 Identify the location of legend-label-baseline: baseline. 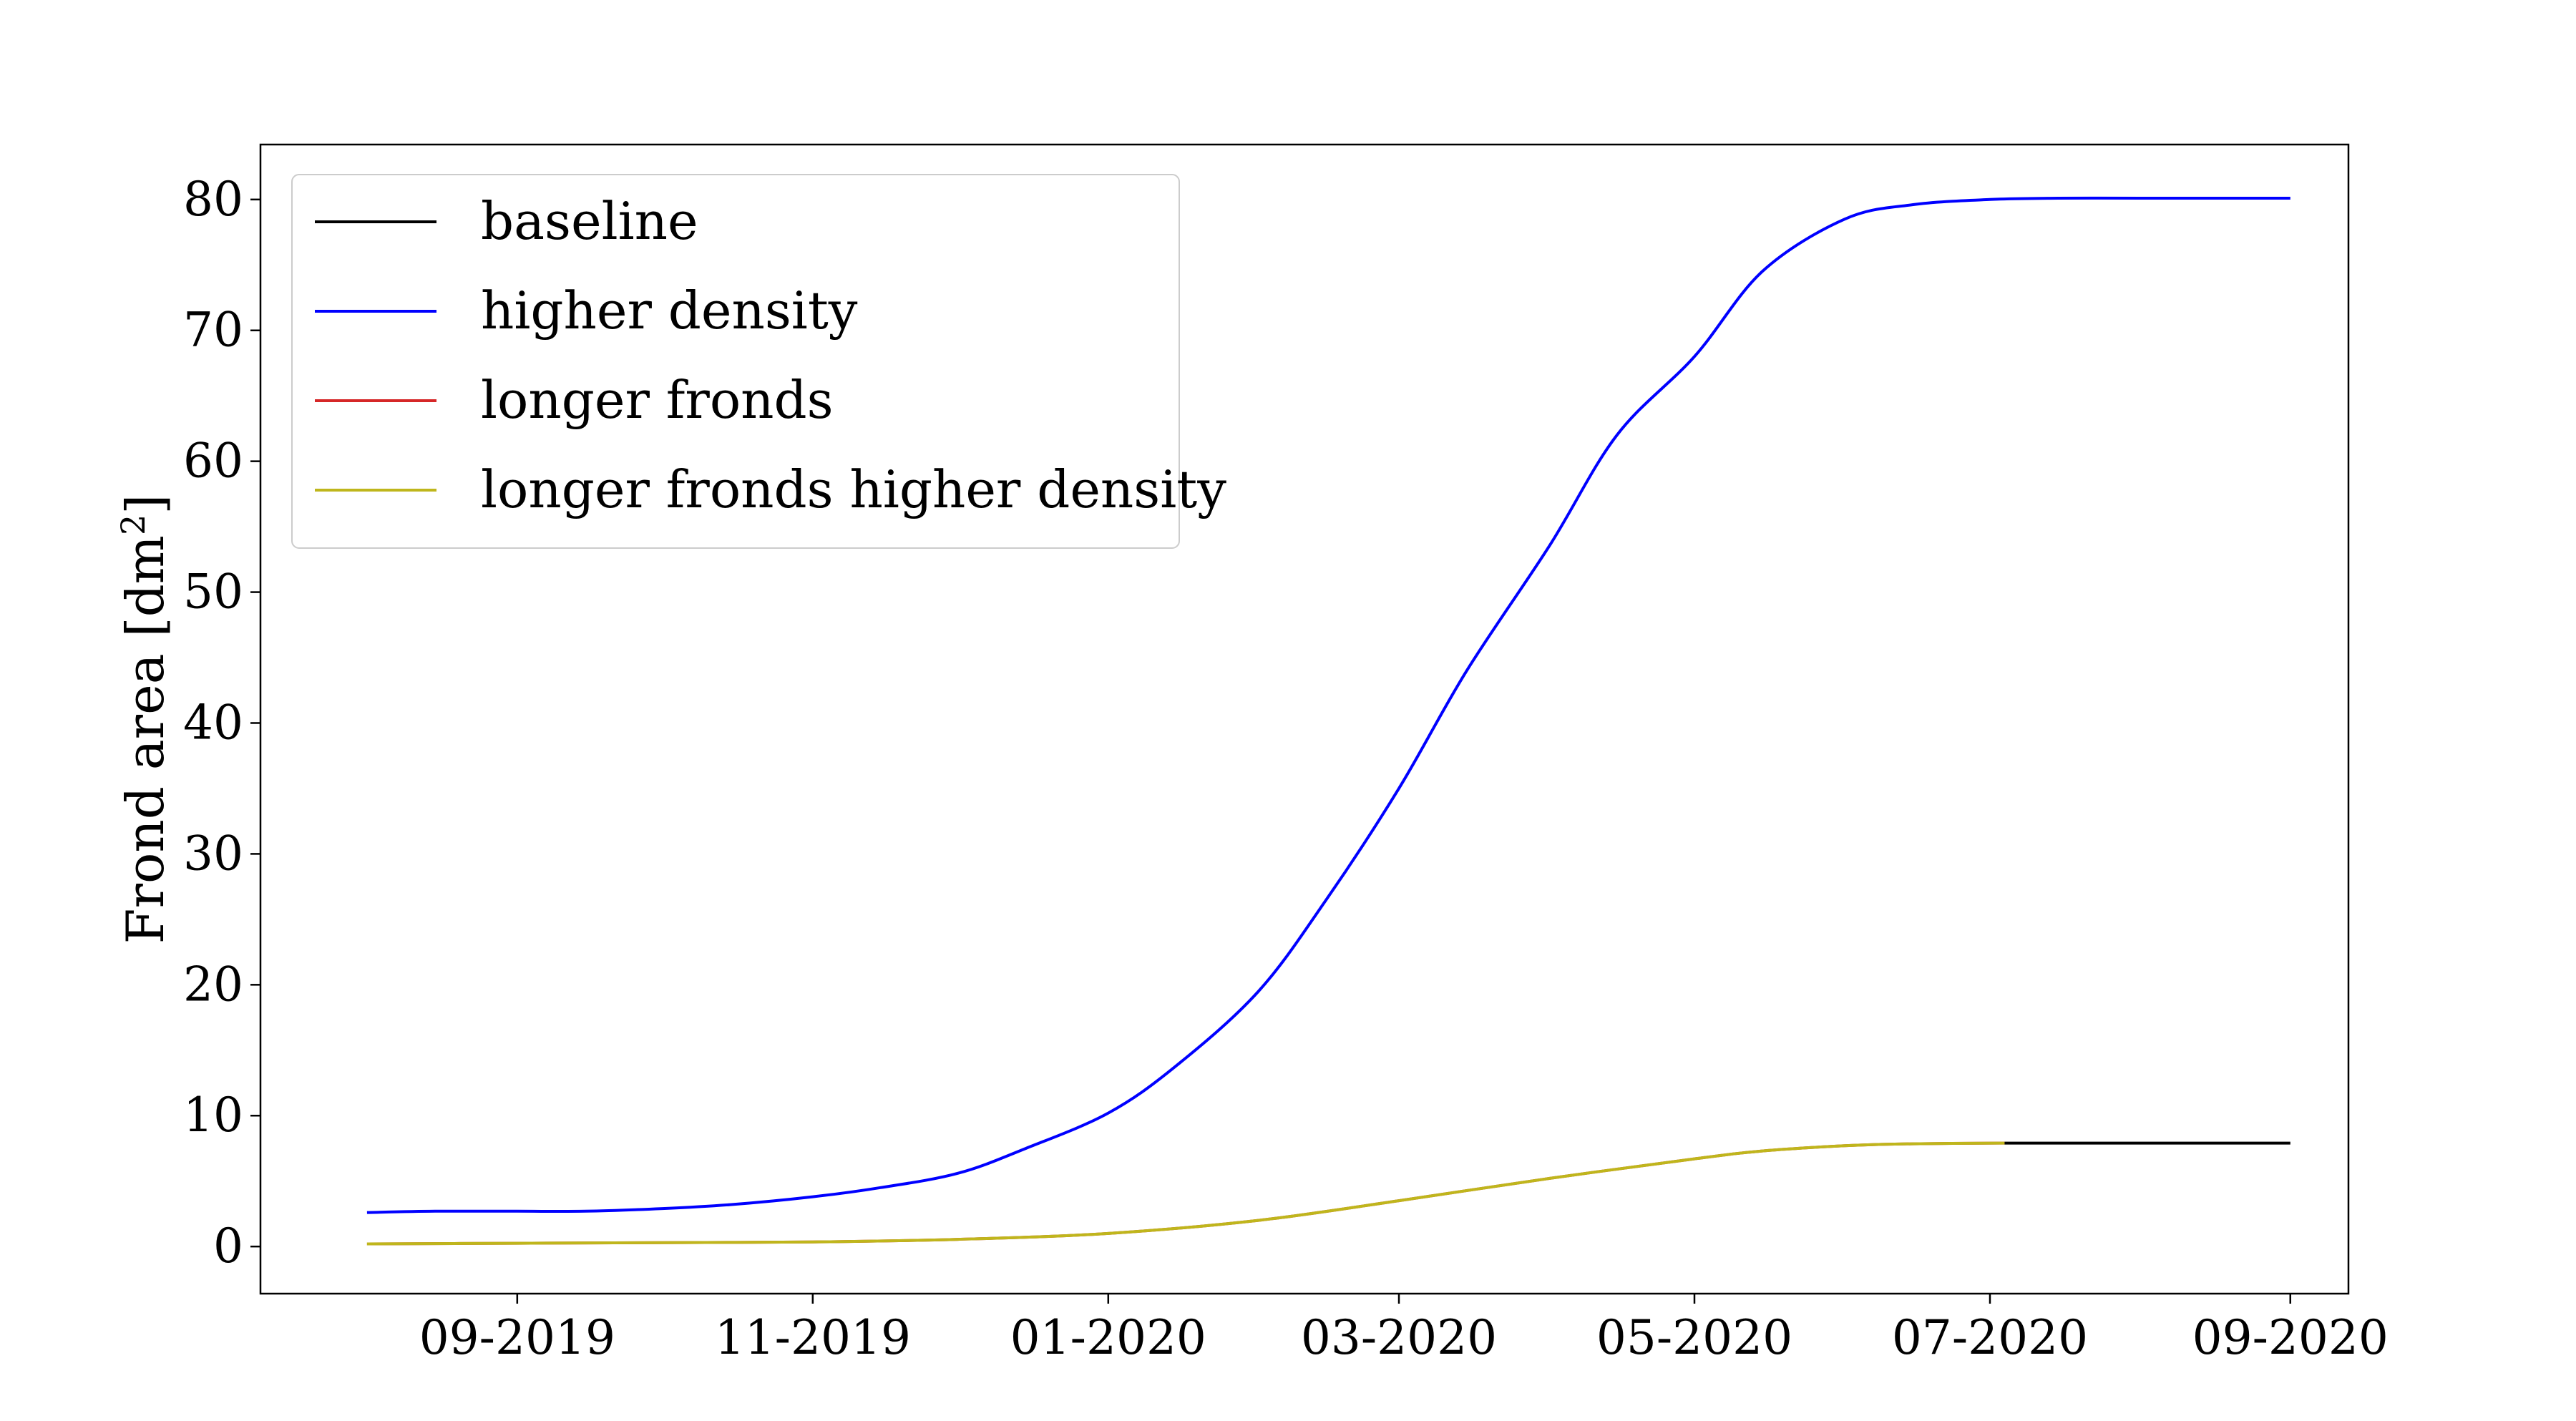
(589, 221).